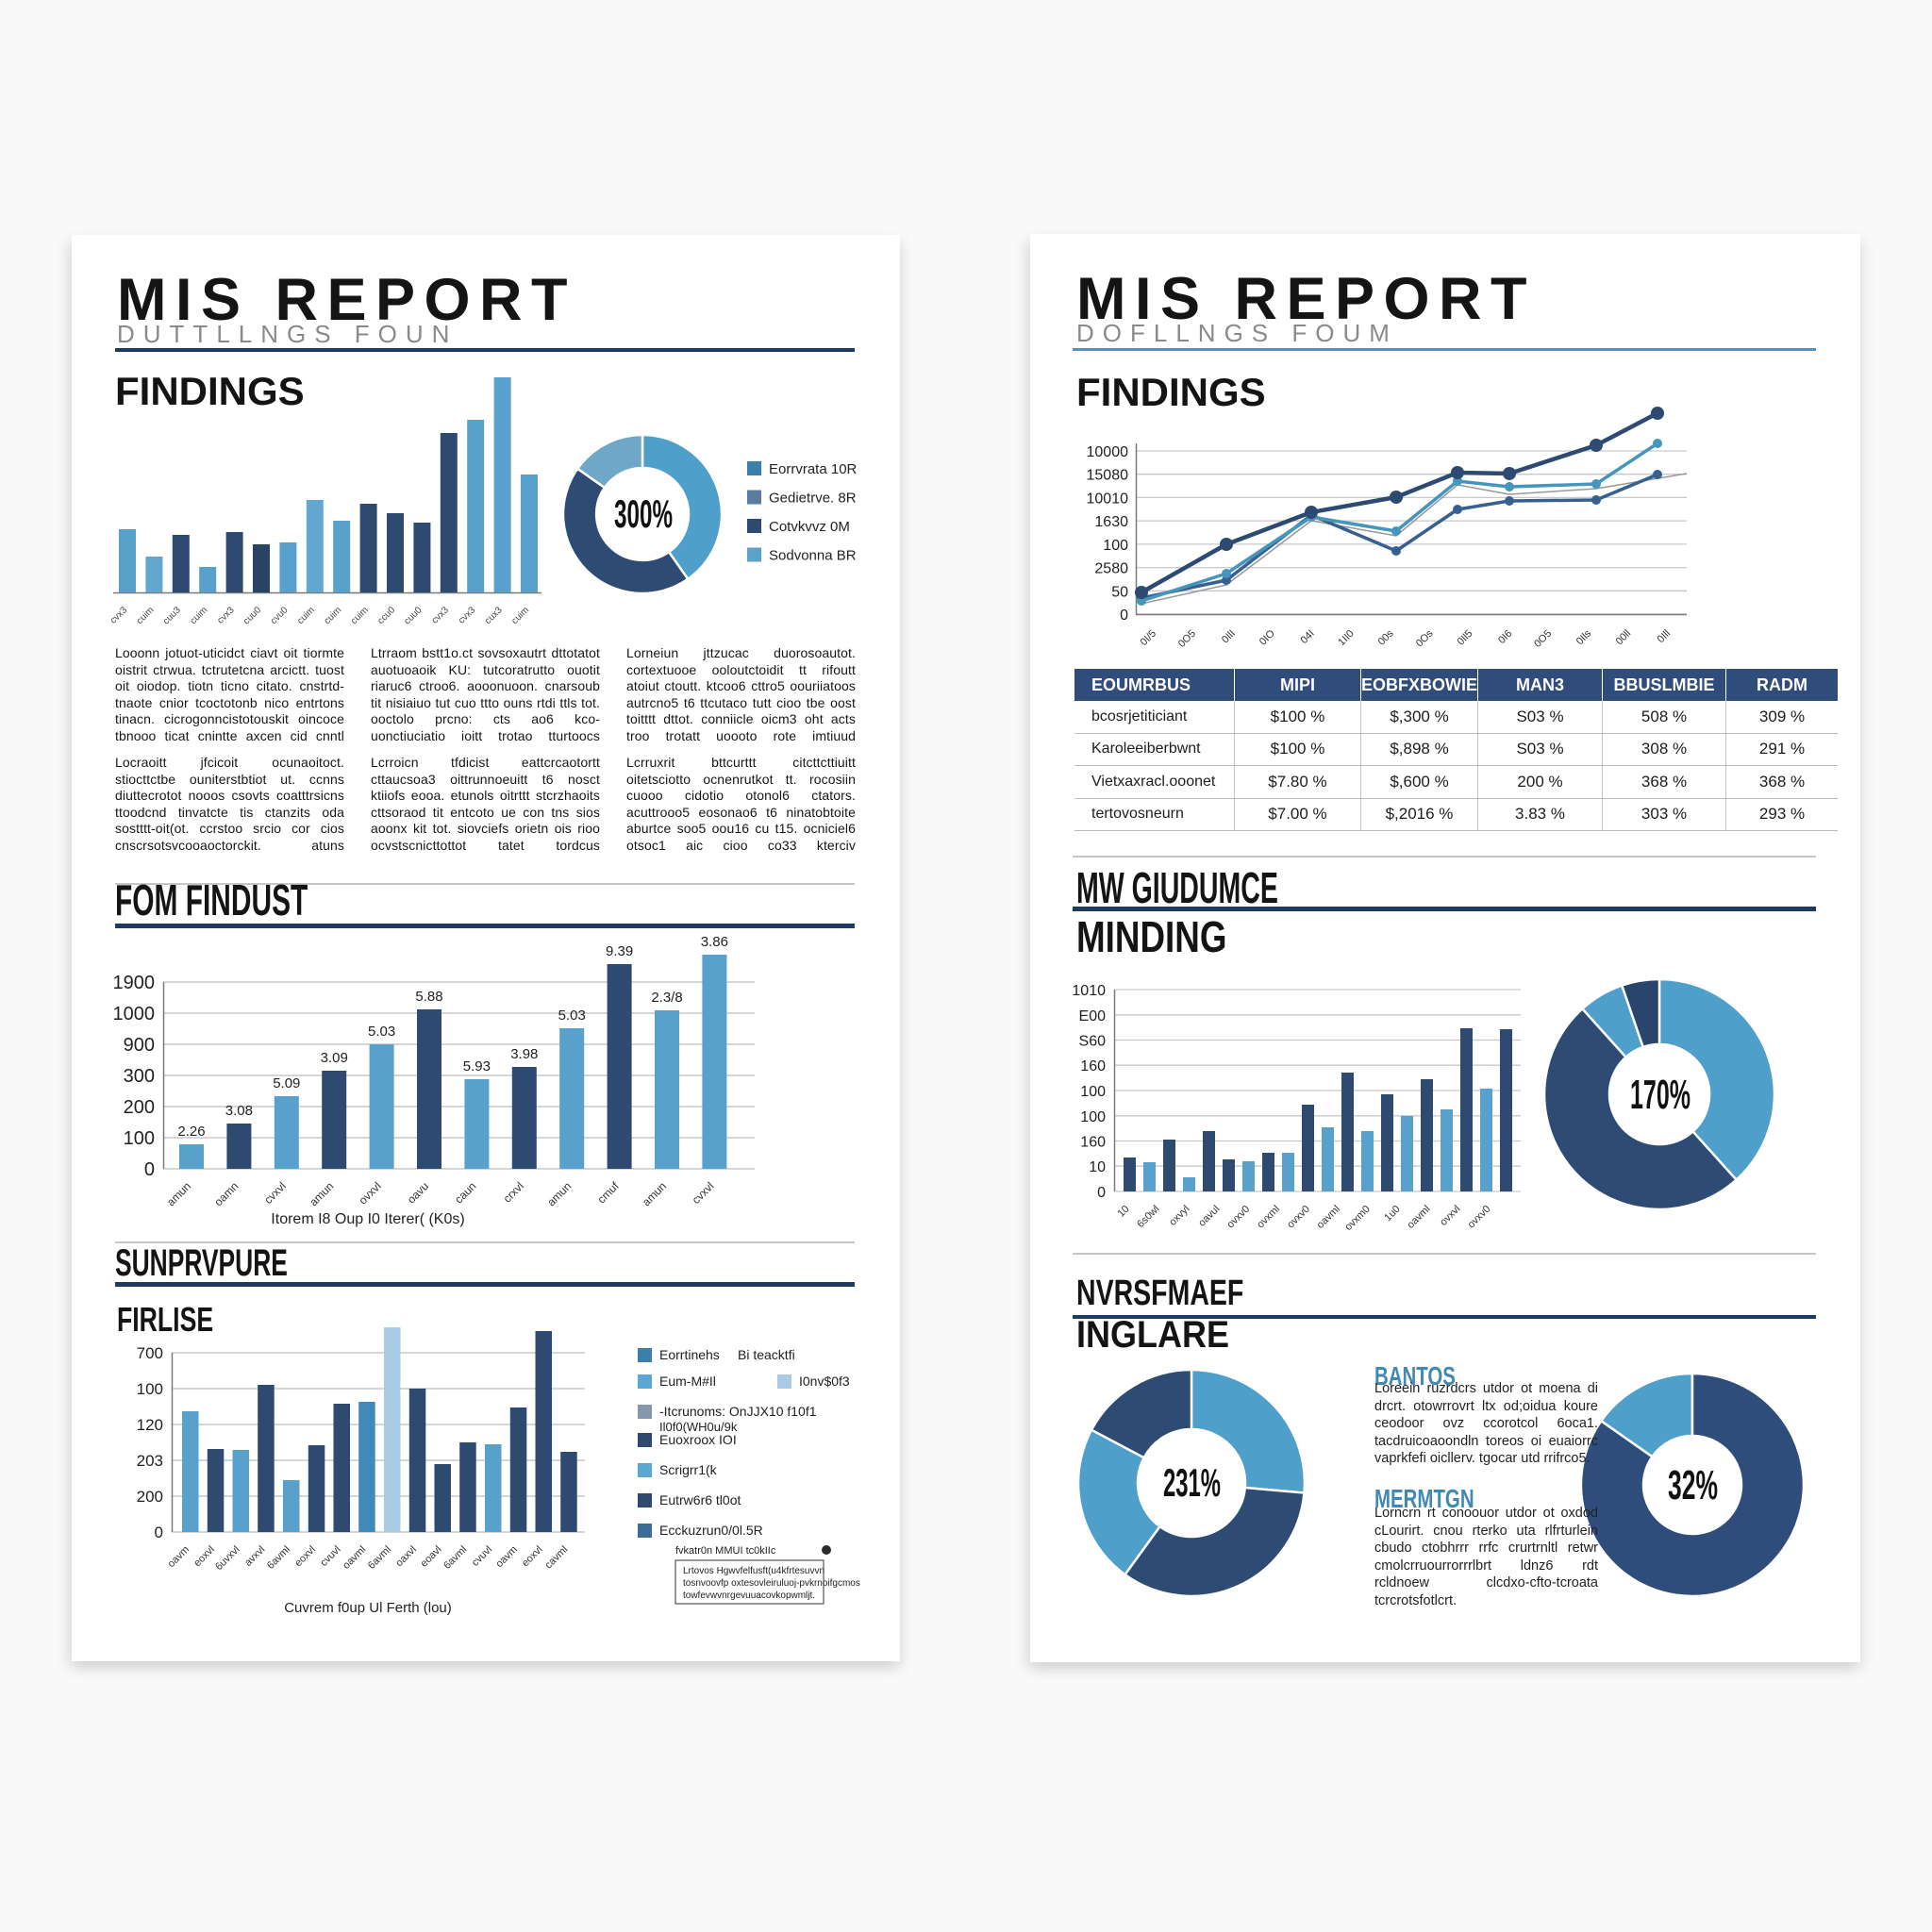 This screenshot has width=1932, height=1932. What do you see at coordinates (1693, 1485) in the screenshot?
I see `svg-text: 32%` at bounding box center [1693, 1485].